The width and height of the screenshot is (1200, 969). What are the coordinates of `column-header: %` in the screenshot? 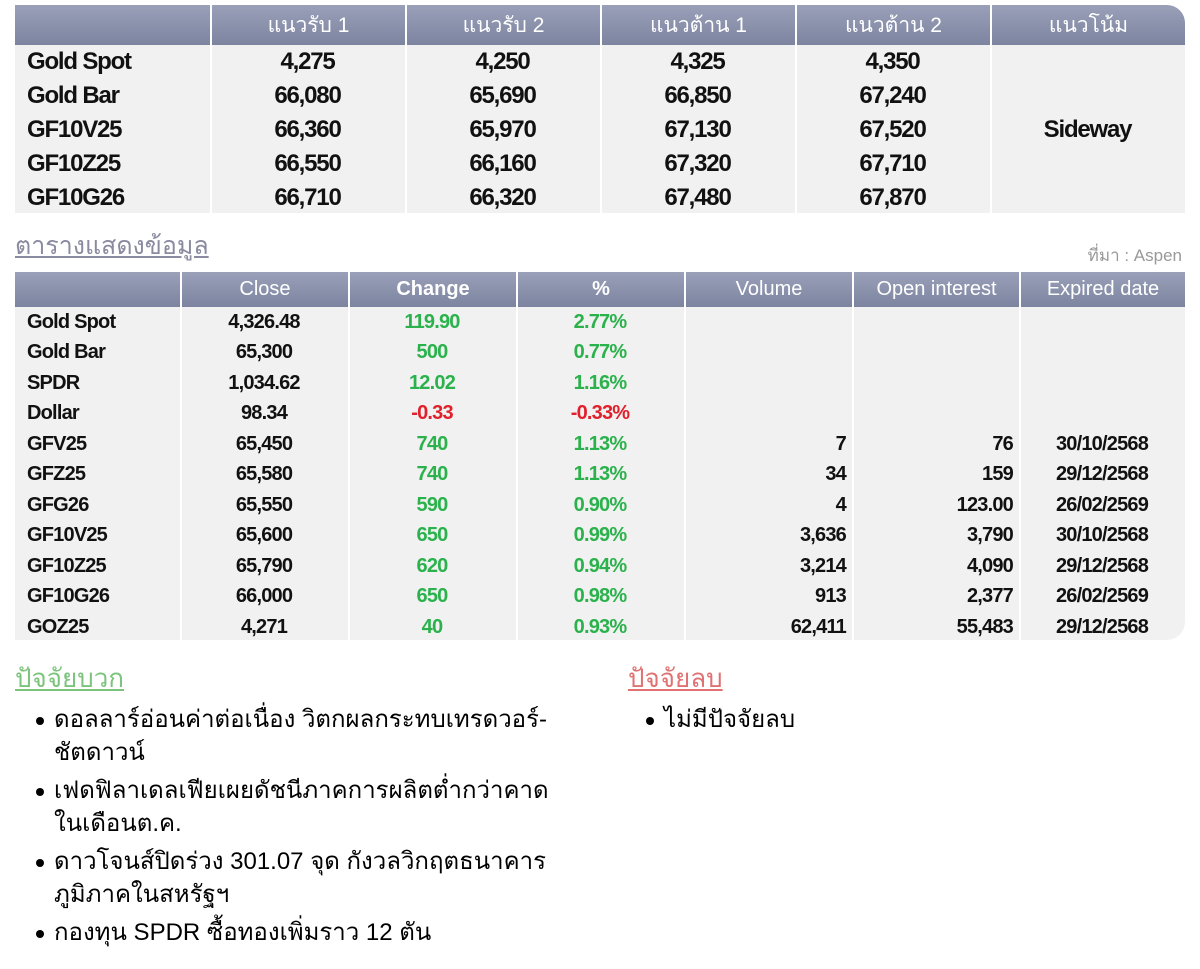 It's located at (600, 289).